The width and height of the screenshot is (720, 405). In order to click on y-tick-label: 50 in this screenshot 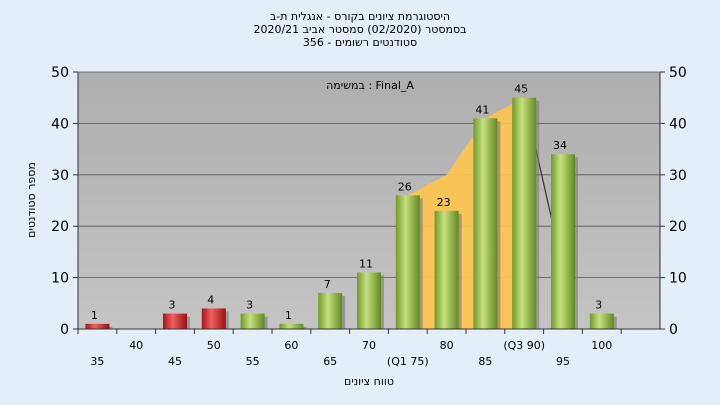, I will do `click(60, 73)`.